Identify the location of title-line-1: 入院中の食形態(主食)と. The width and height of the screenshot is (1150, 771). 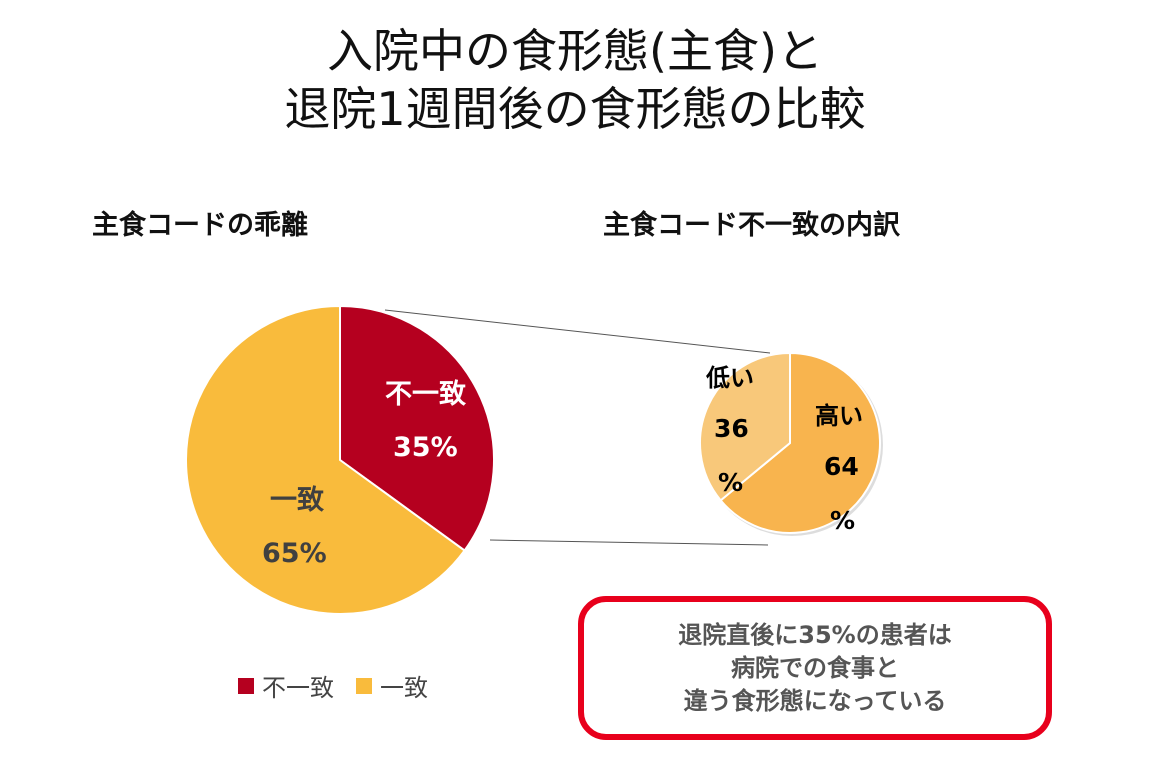
(575, 51).